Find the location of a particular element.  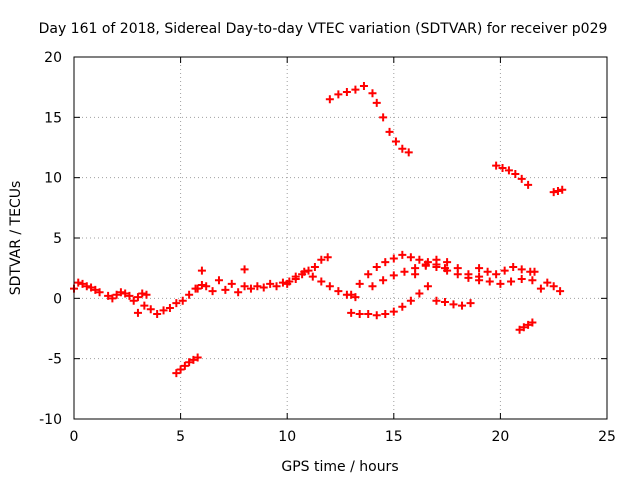

y-tick-label: 0 is located at coordinates (57, 299).